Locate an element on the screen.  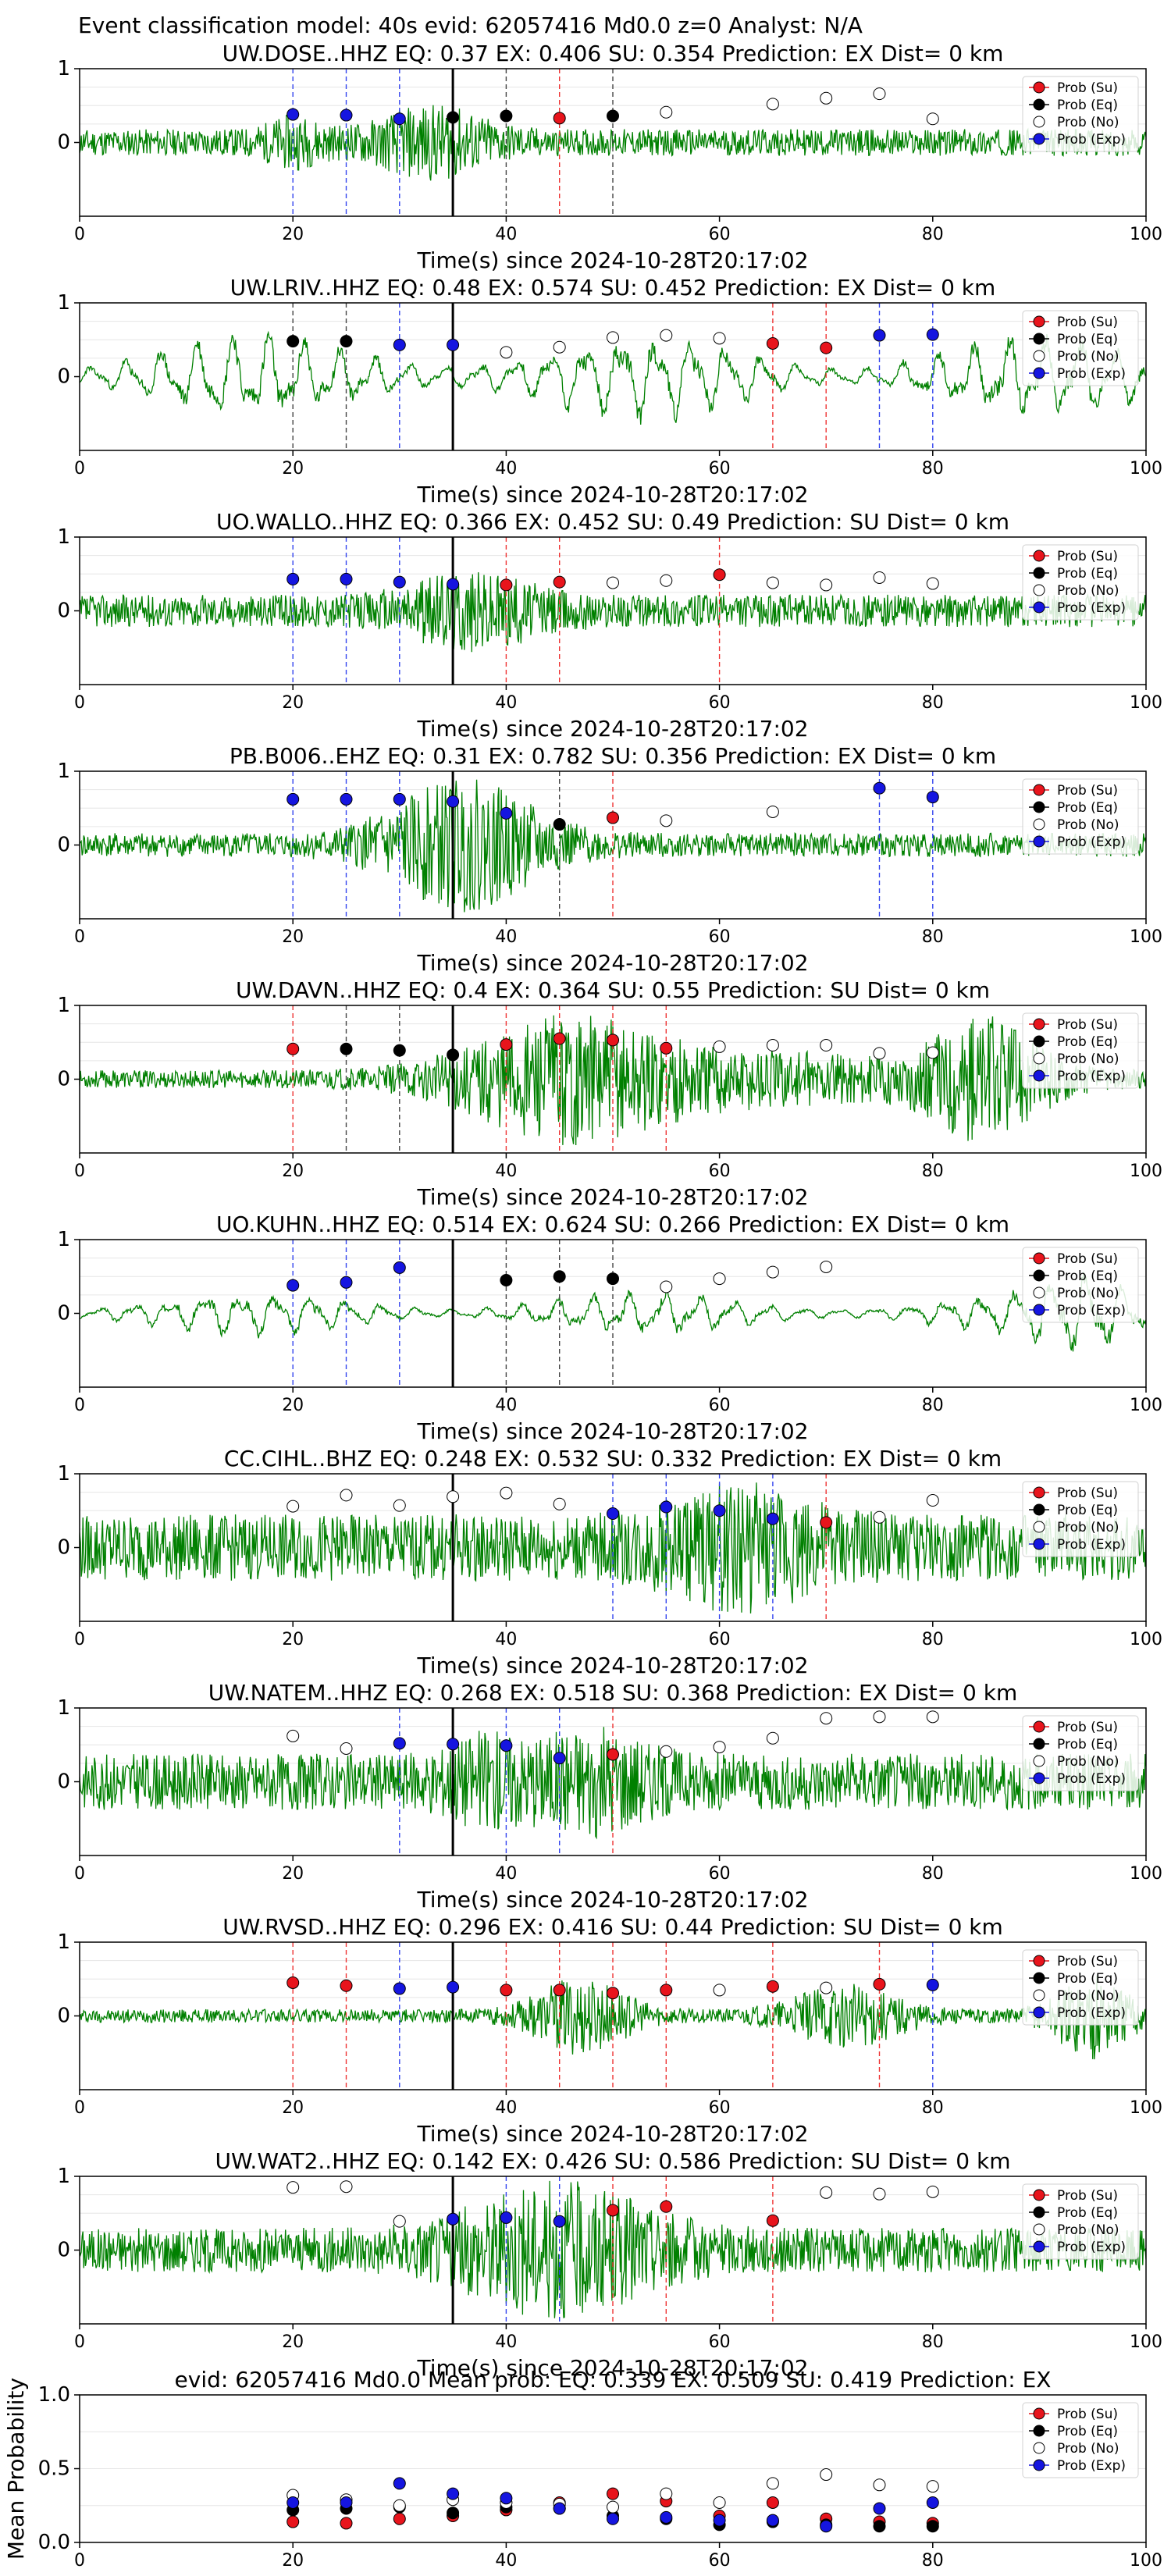
y-tick-label: 0 is located at coordinates (64, 1548).